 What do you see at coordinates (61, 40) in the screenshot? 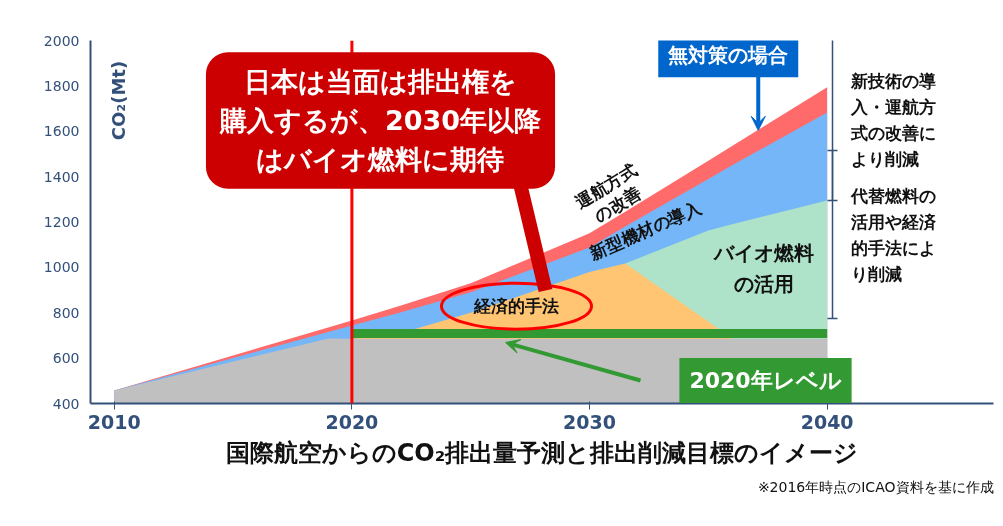
I see `y-tick-label: 2000` at bounding box center [61, 40].